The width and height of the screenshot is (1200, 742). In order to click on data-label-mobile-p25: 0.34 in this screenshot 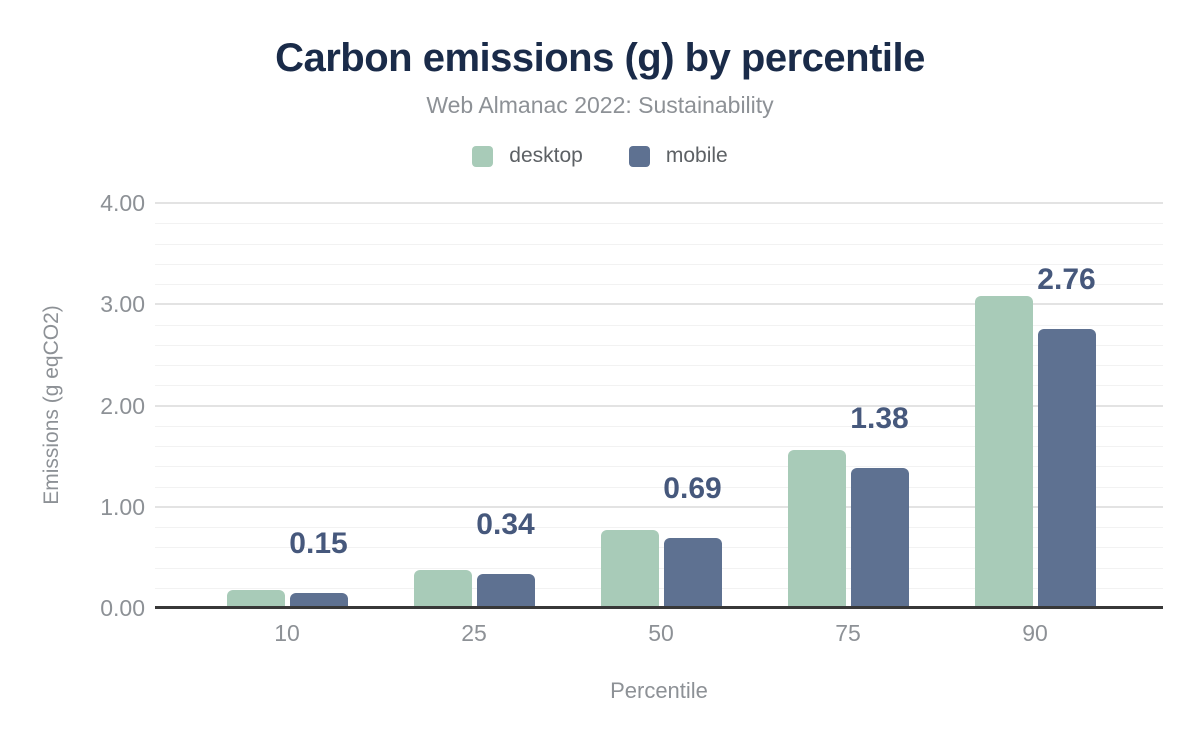, I will do `click(505, 524)`.